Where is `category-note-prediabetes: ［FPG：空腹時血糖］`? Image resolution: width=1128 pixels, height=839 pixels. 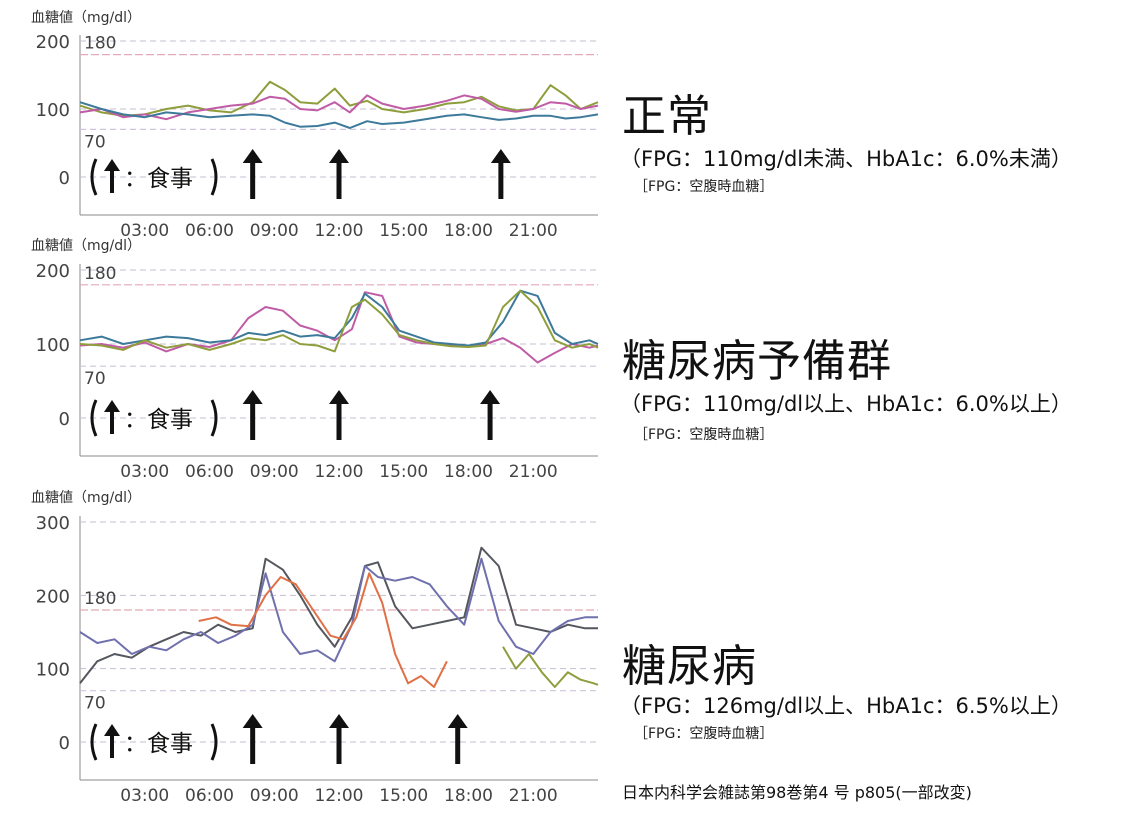
category-note-prediabetes: ［FPG：空腹時血糖］ is located at coordinates (704, 435).